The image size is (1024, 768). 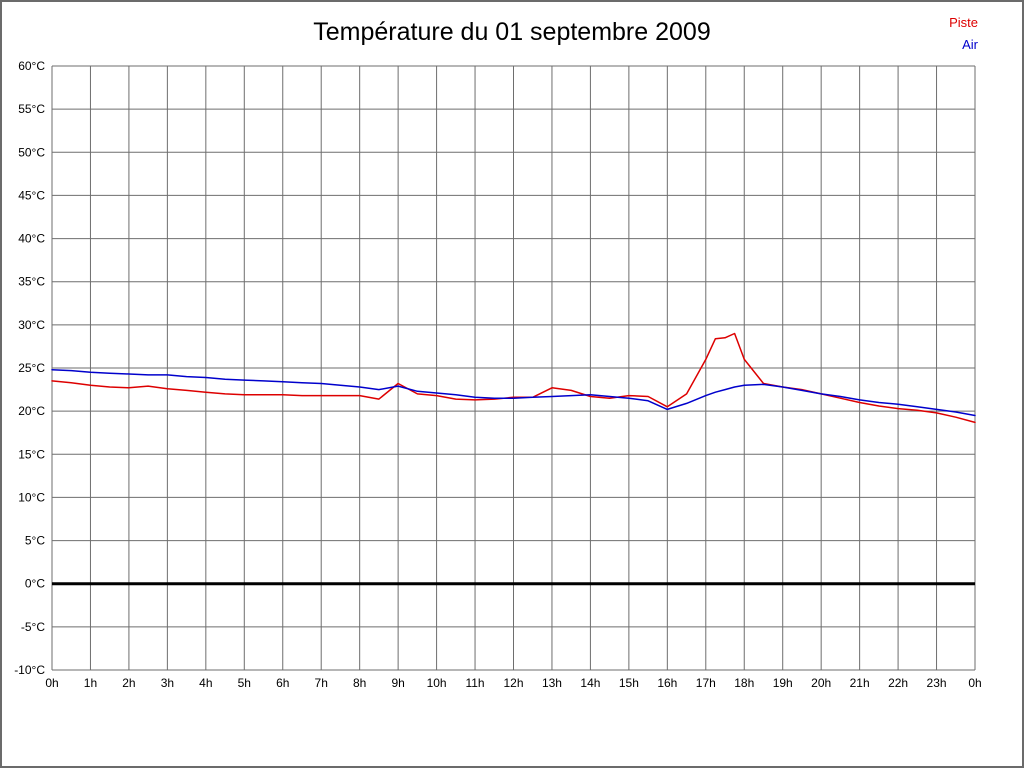 What do you see at coordinates (513, 392) in the screenshot?
I see `series-line-air` at bounding box center [513, 392].